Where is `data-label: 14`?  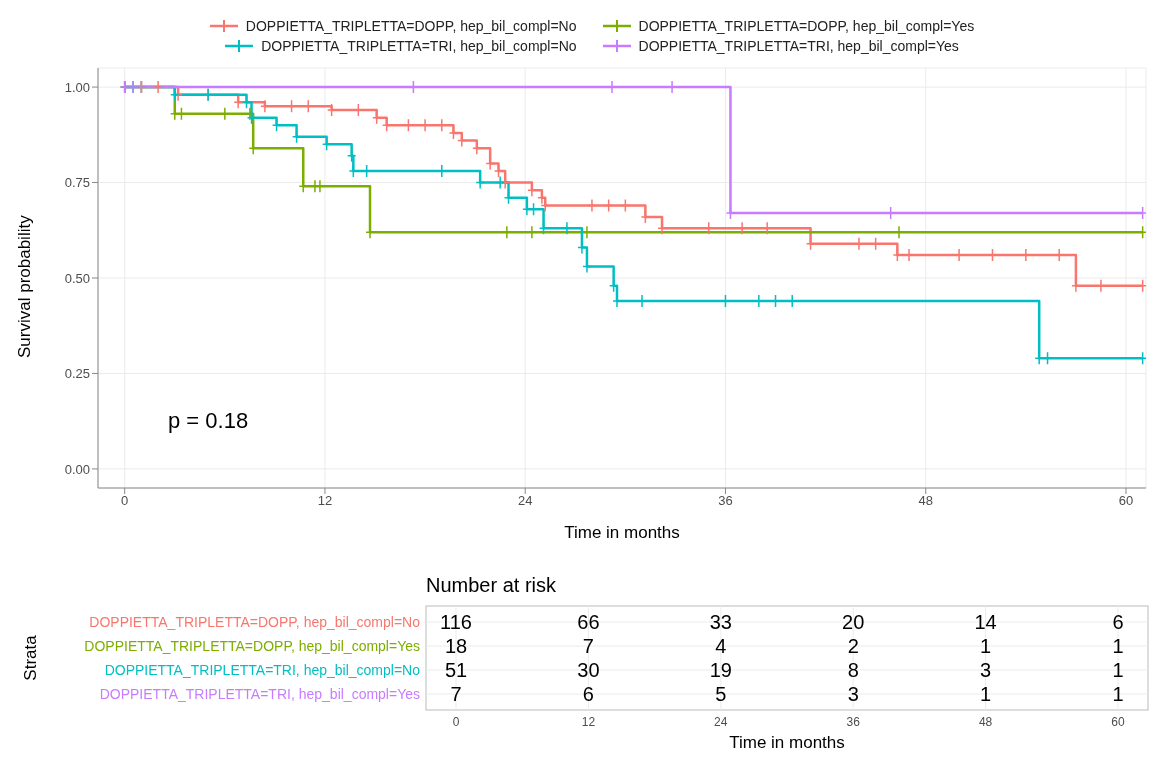 data-label: 14 is located at coordinates (985, 622).